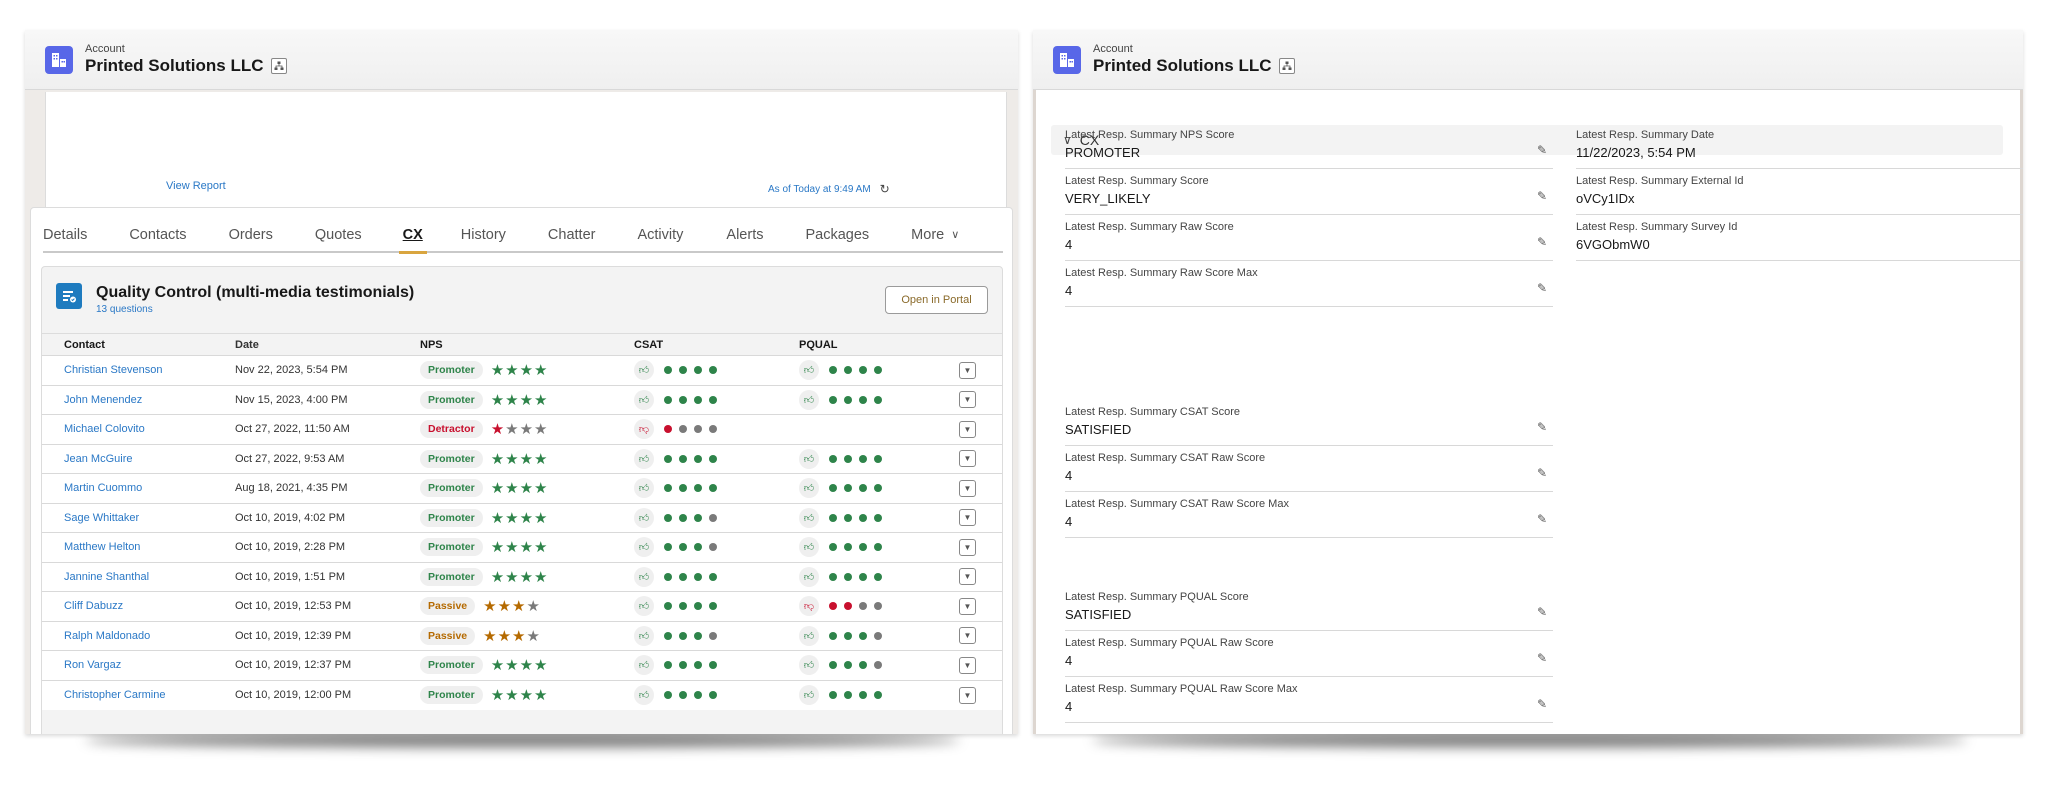 The width and height of the screenshot is (2048, 808). What do you see at coordinates (124, 309) in the screenshot?
I see `question-count-link: 13 questions` at bounding box center [124, 309].